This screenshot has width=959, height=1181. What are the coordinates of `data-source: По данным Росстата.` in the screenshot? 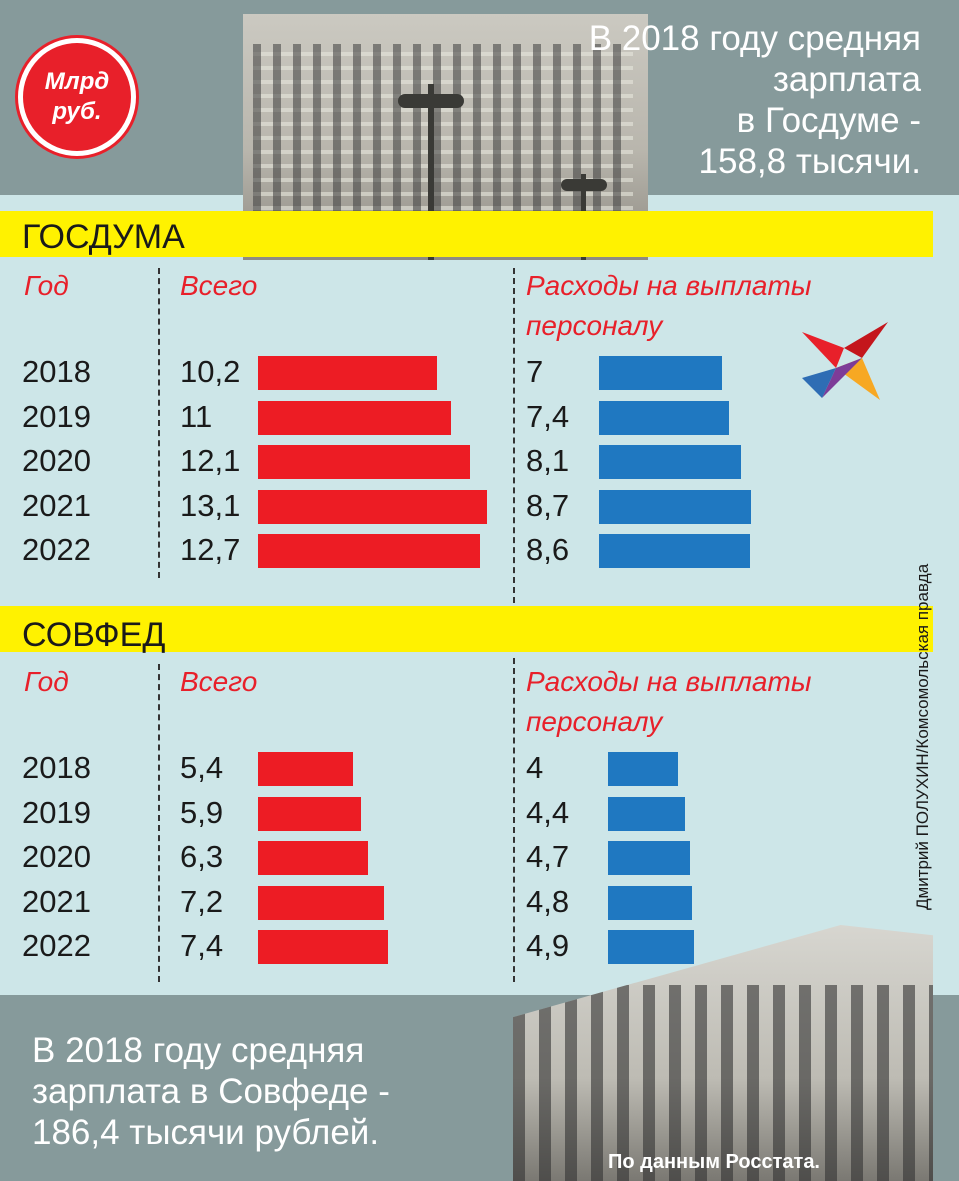 It's located at (714, 1162).